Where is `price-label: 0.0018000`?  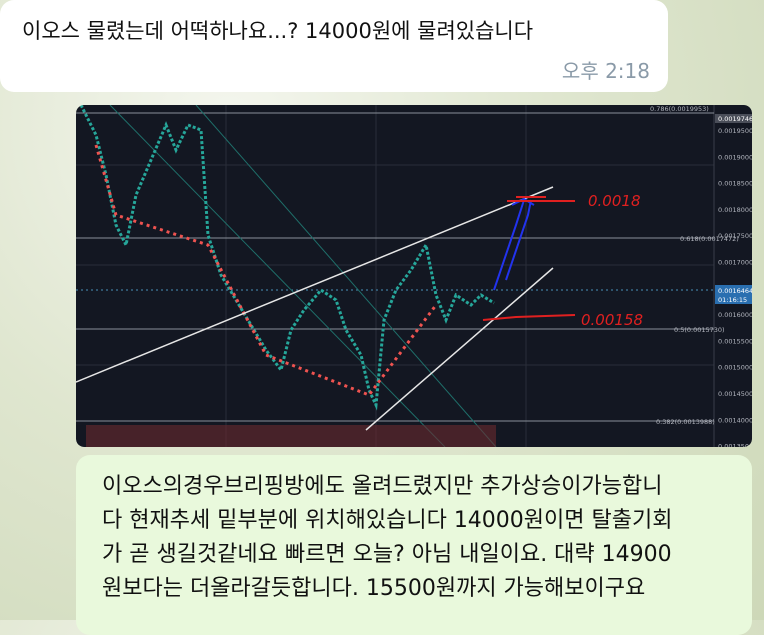
price-label: 0.0018000 is located at coordinates (735, 210).